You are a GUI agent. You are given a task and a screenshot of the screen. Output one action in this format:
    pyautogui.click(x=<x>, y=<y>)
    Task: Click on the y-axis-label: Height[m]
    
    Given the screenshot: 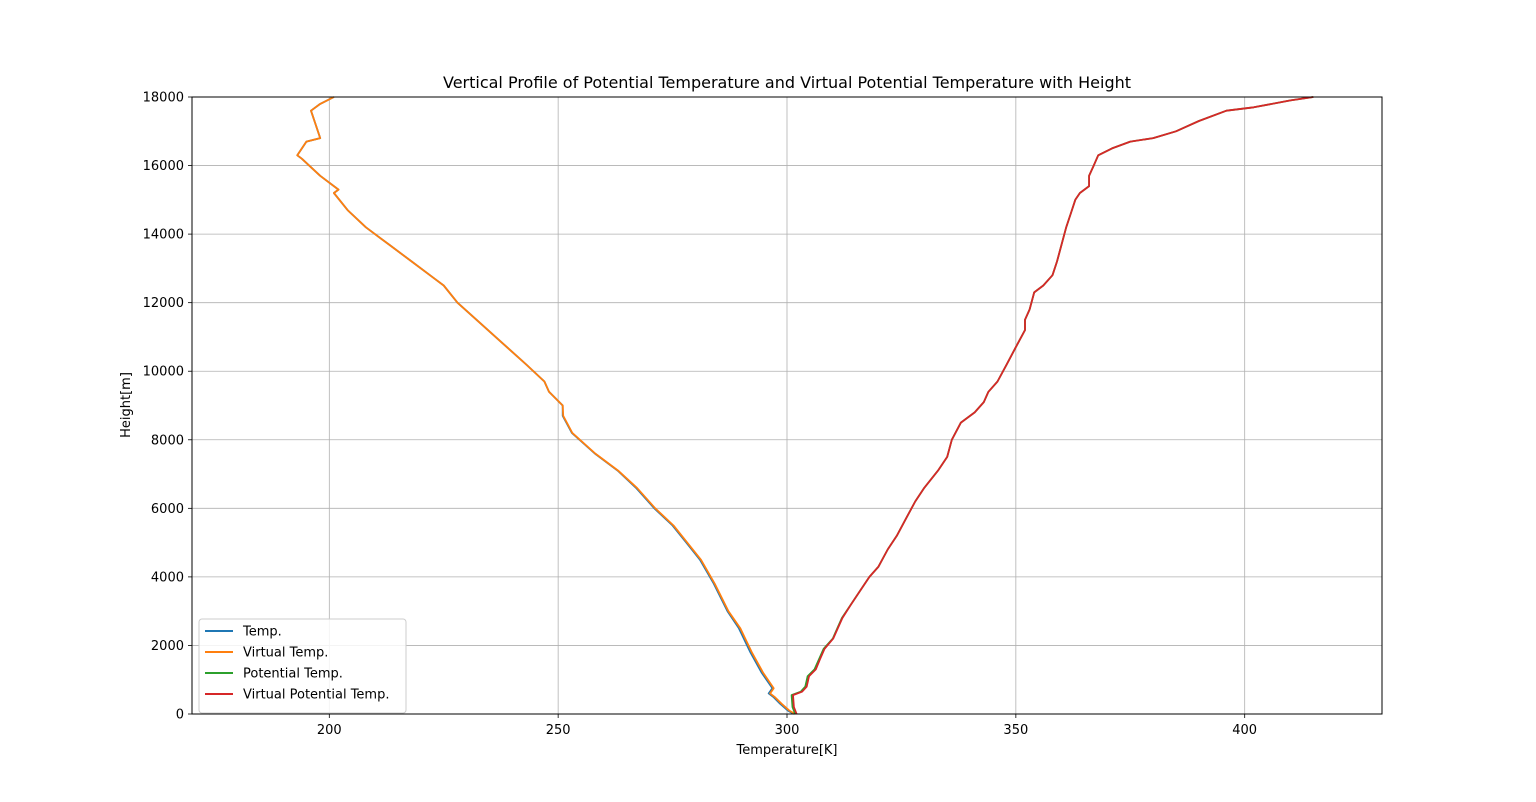 What is the action you would take?
    pyautogui.click(x=126, y=405)
    